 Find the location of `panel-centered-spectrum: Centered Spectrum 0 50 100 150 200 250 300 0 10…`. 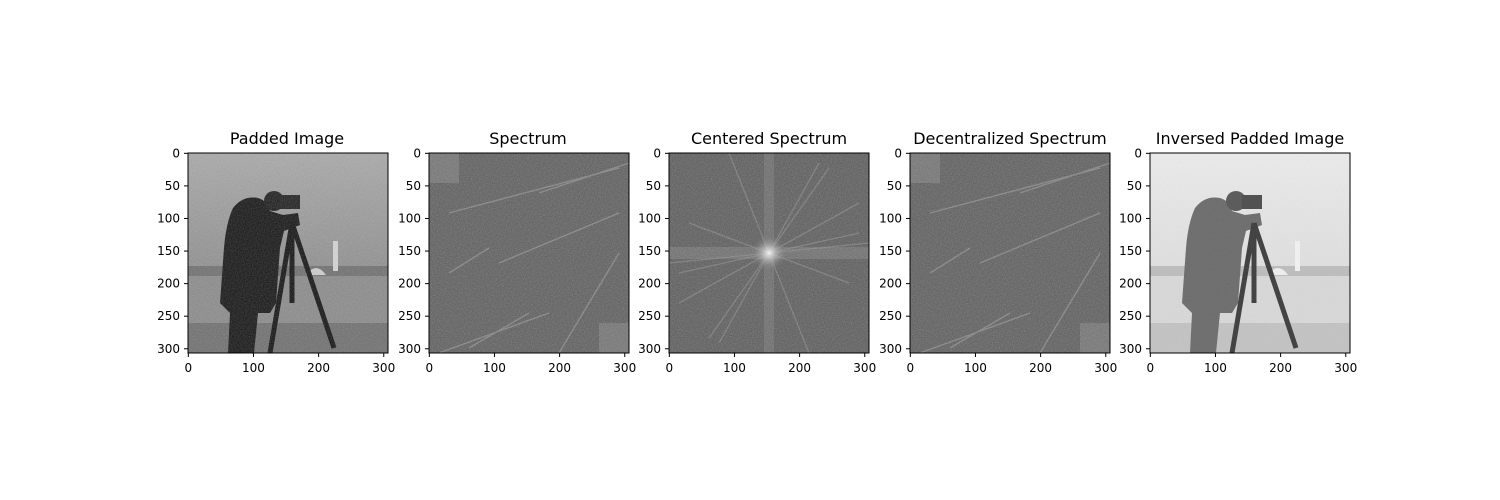

panel-centered-spectrum: Centered Spectrum 0 50 100 150 200 250 300 0 10… is located at coordinates (757, 252).